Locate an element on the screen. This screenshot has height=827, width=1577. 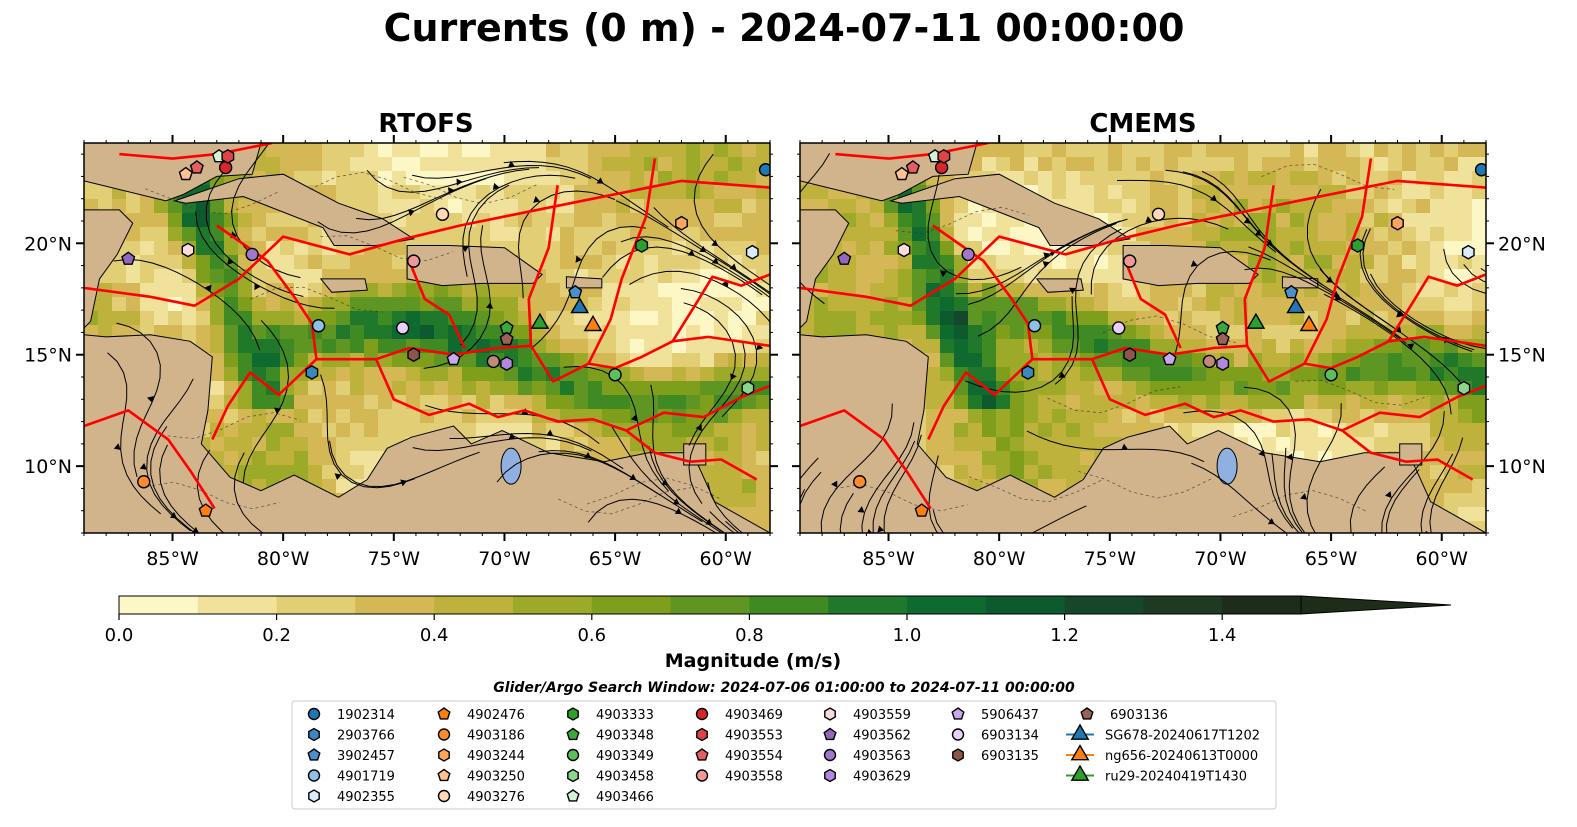
legend-label: 4903466 is located at coordinates (625, 797).